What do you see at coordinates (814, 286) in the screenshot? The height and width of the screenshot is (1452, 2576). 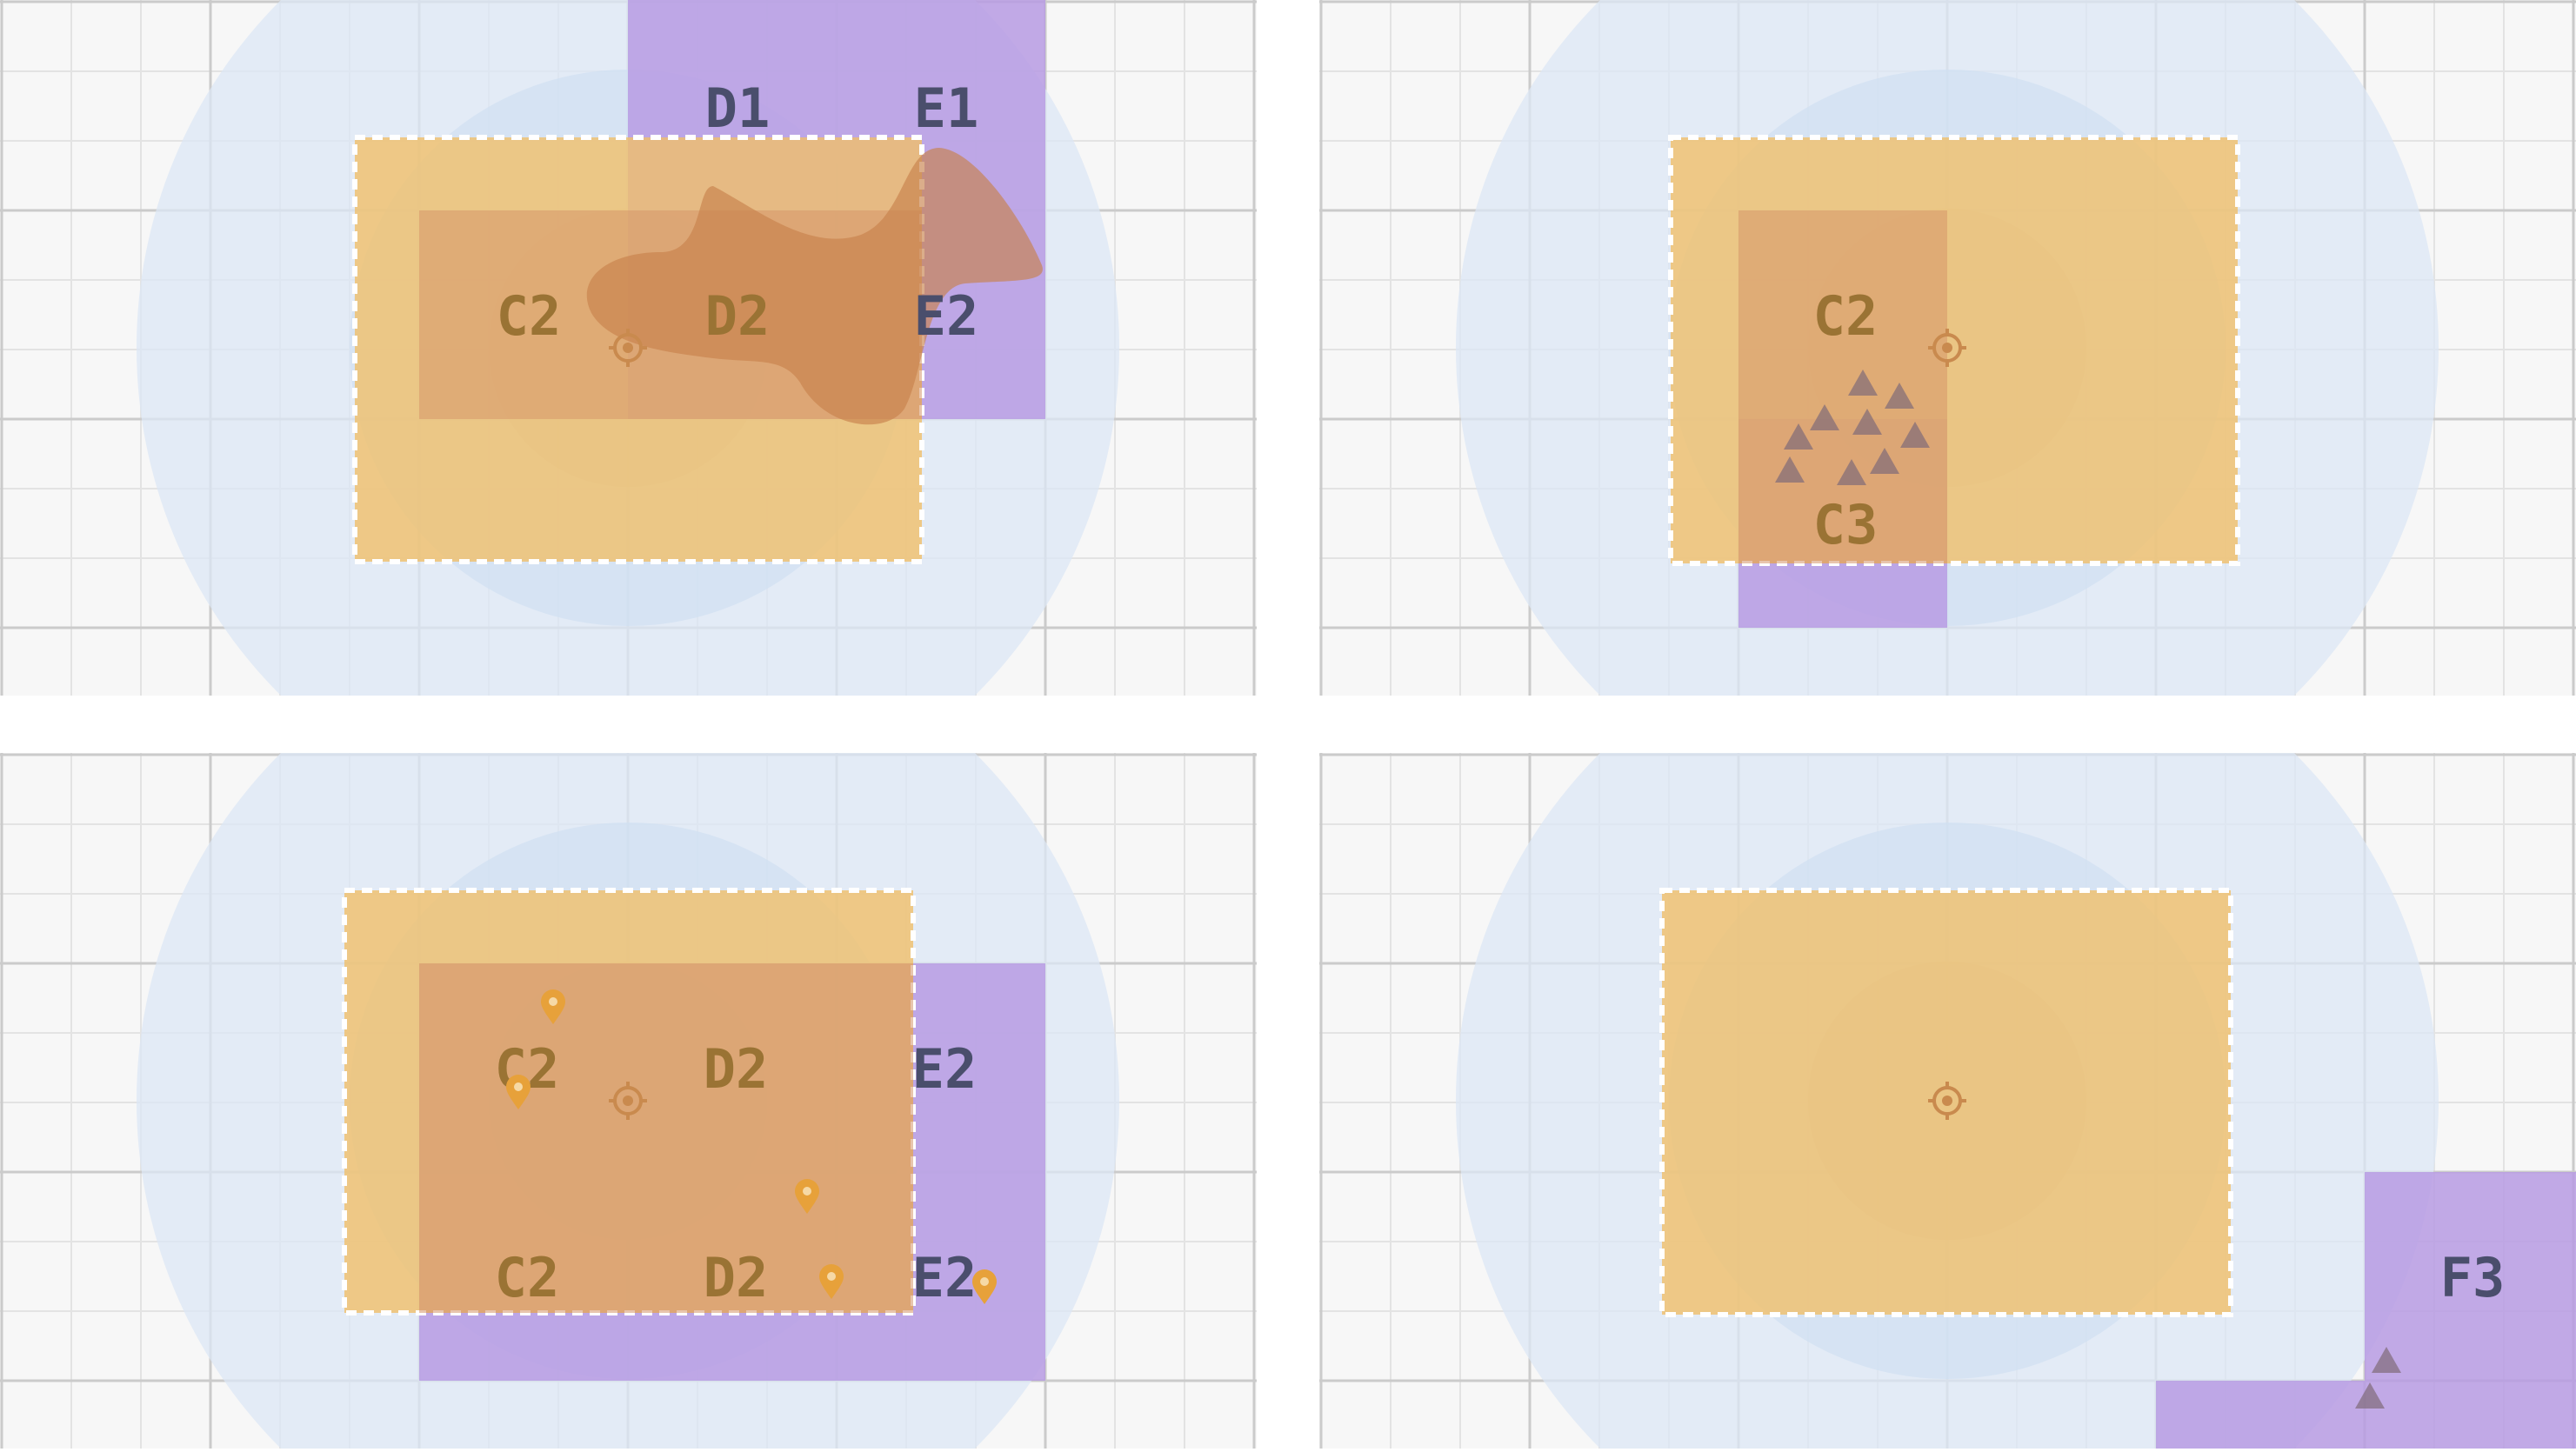 I see `blob-shape` at bounding box center [814, 286].